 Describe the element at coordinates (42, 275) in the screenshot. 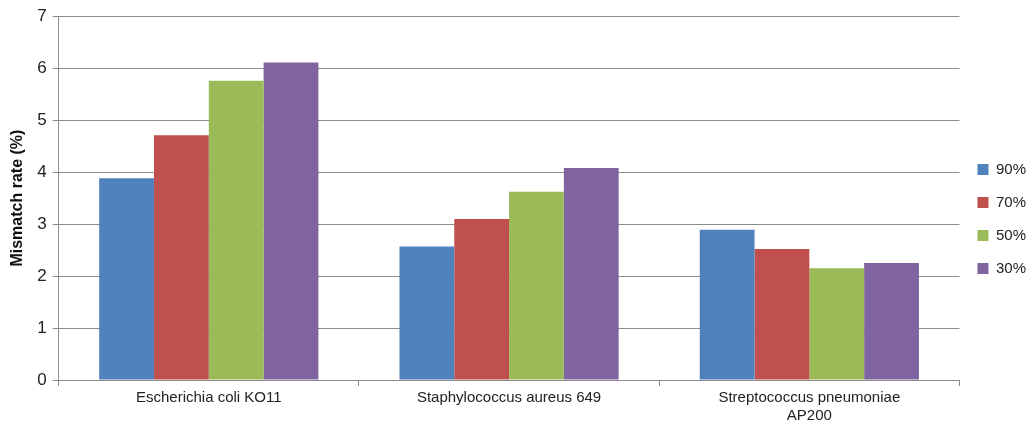

I see `y-tick-label: 2` at that location.